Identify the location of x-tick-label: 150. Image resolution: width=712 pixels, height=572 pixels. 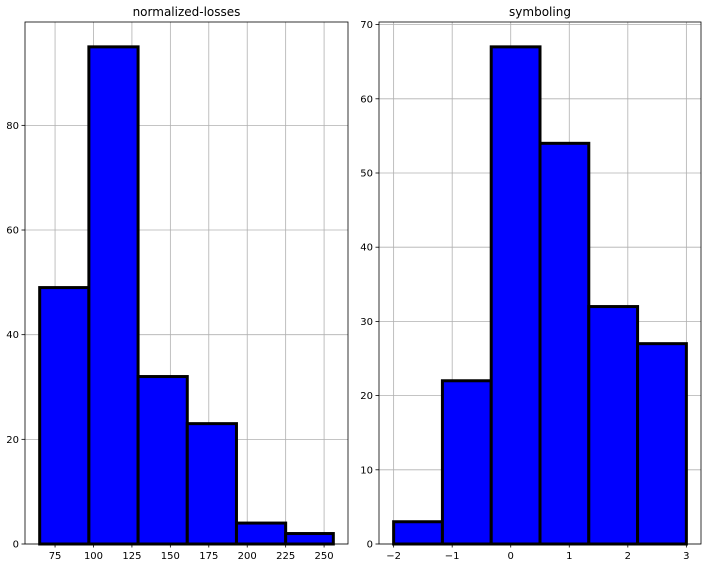
(170, 556).